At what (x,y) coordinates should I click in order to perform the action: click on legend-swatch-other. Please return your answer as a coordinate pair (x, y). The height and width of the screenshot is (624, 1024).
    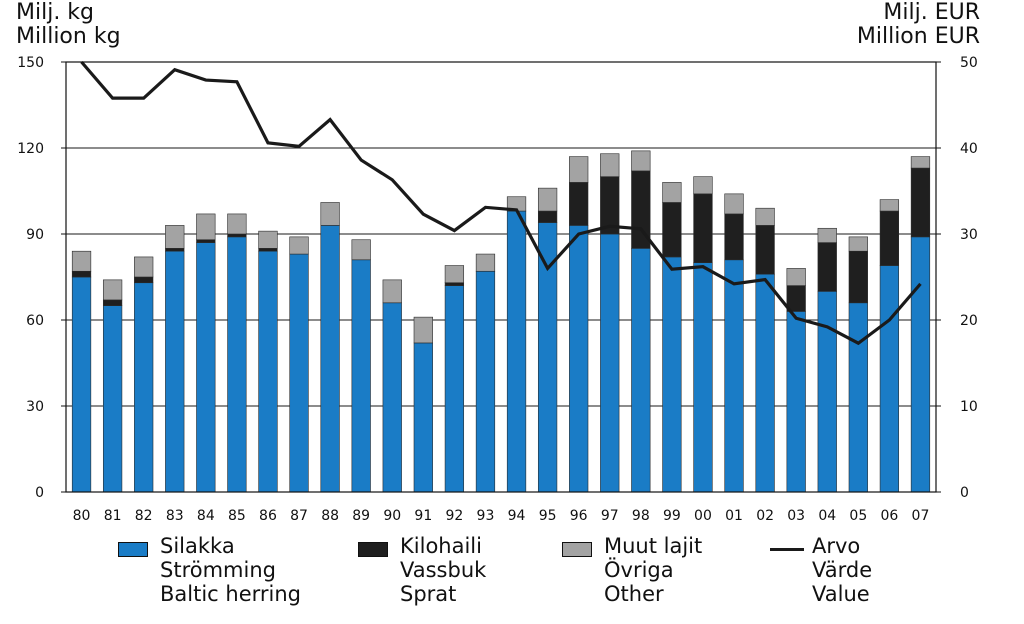
    Looking at the image, I should click on (577, 549).